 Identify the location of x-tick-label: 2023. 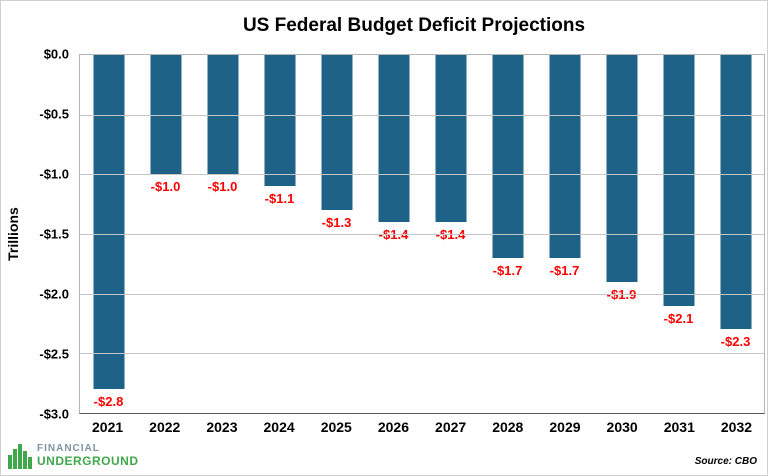
(222, 427).